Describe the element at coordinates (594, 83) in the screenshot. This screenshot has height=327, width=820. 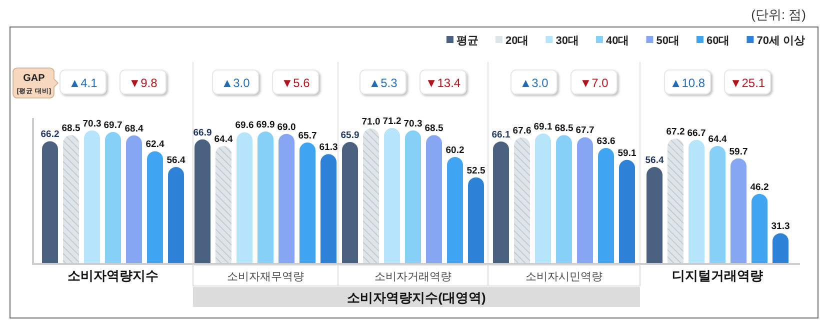
I see `text: ▼7.0` at that location.